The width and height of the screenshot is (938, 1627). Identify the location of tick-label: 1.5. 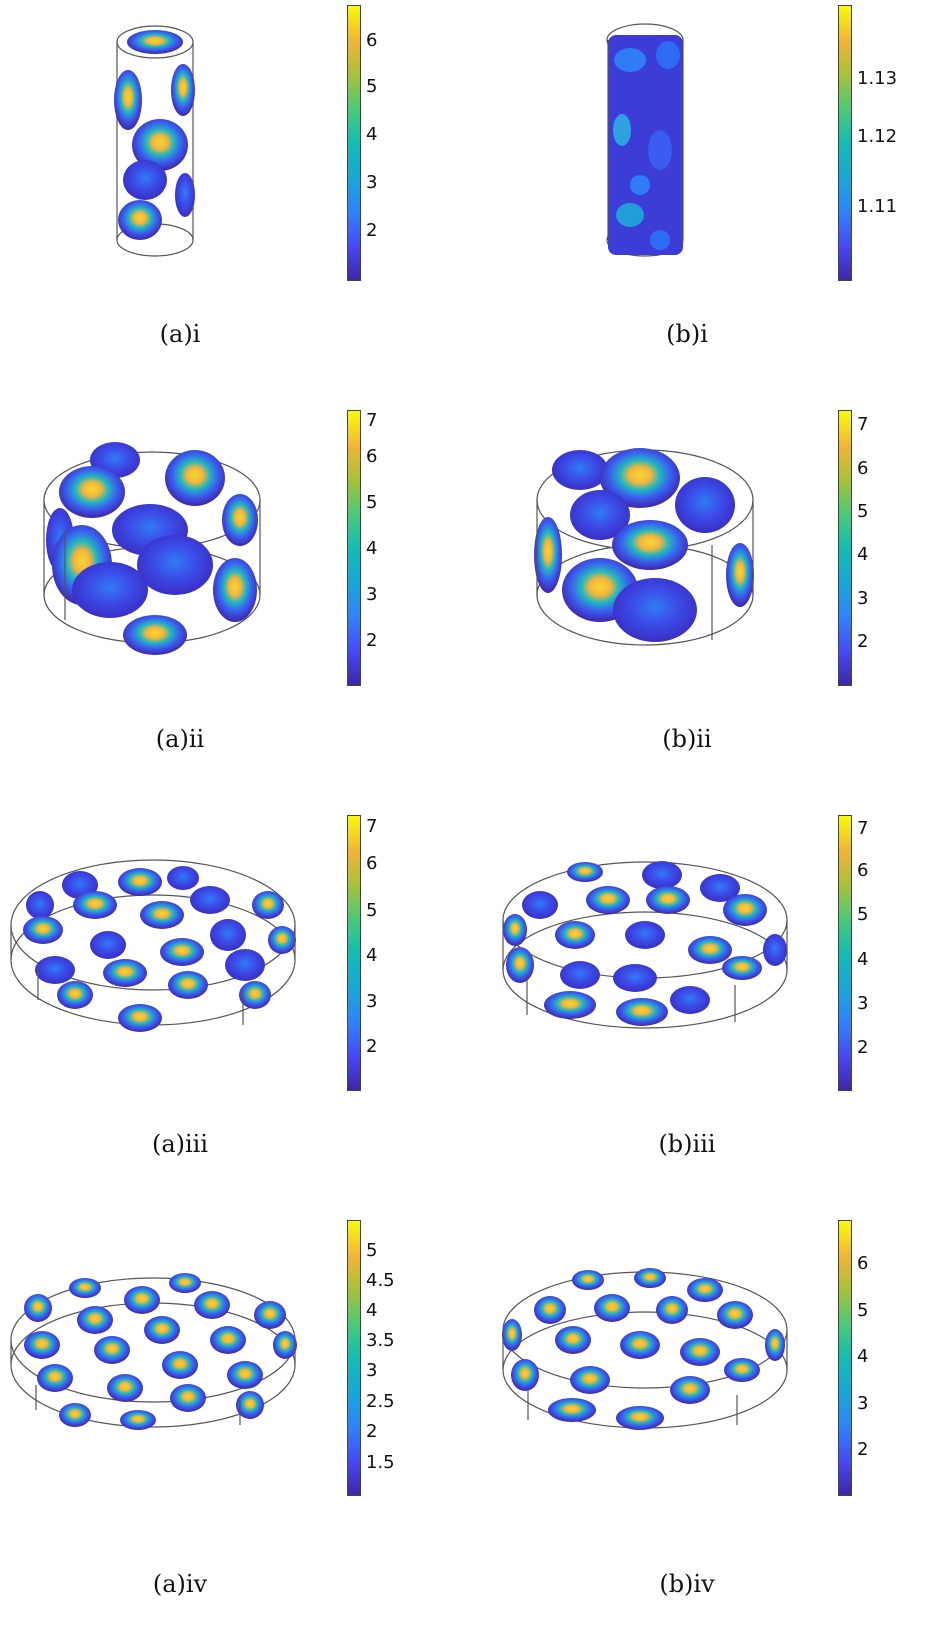
(380, 1462).